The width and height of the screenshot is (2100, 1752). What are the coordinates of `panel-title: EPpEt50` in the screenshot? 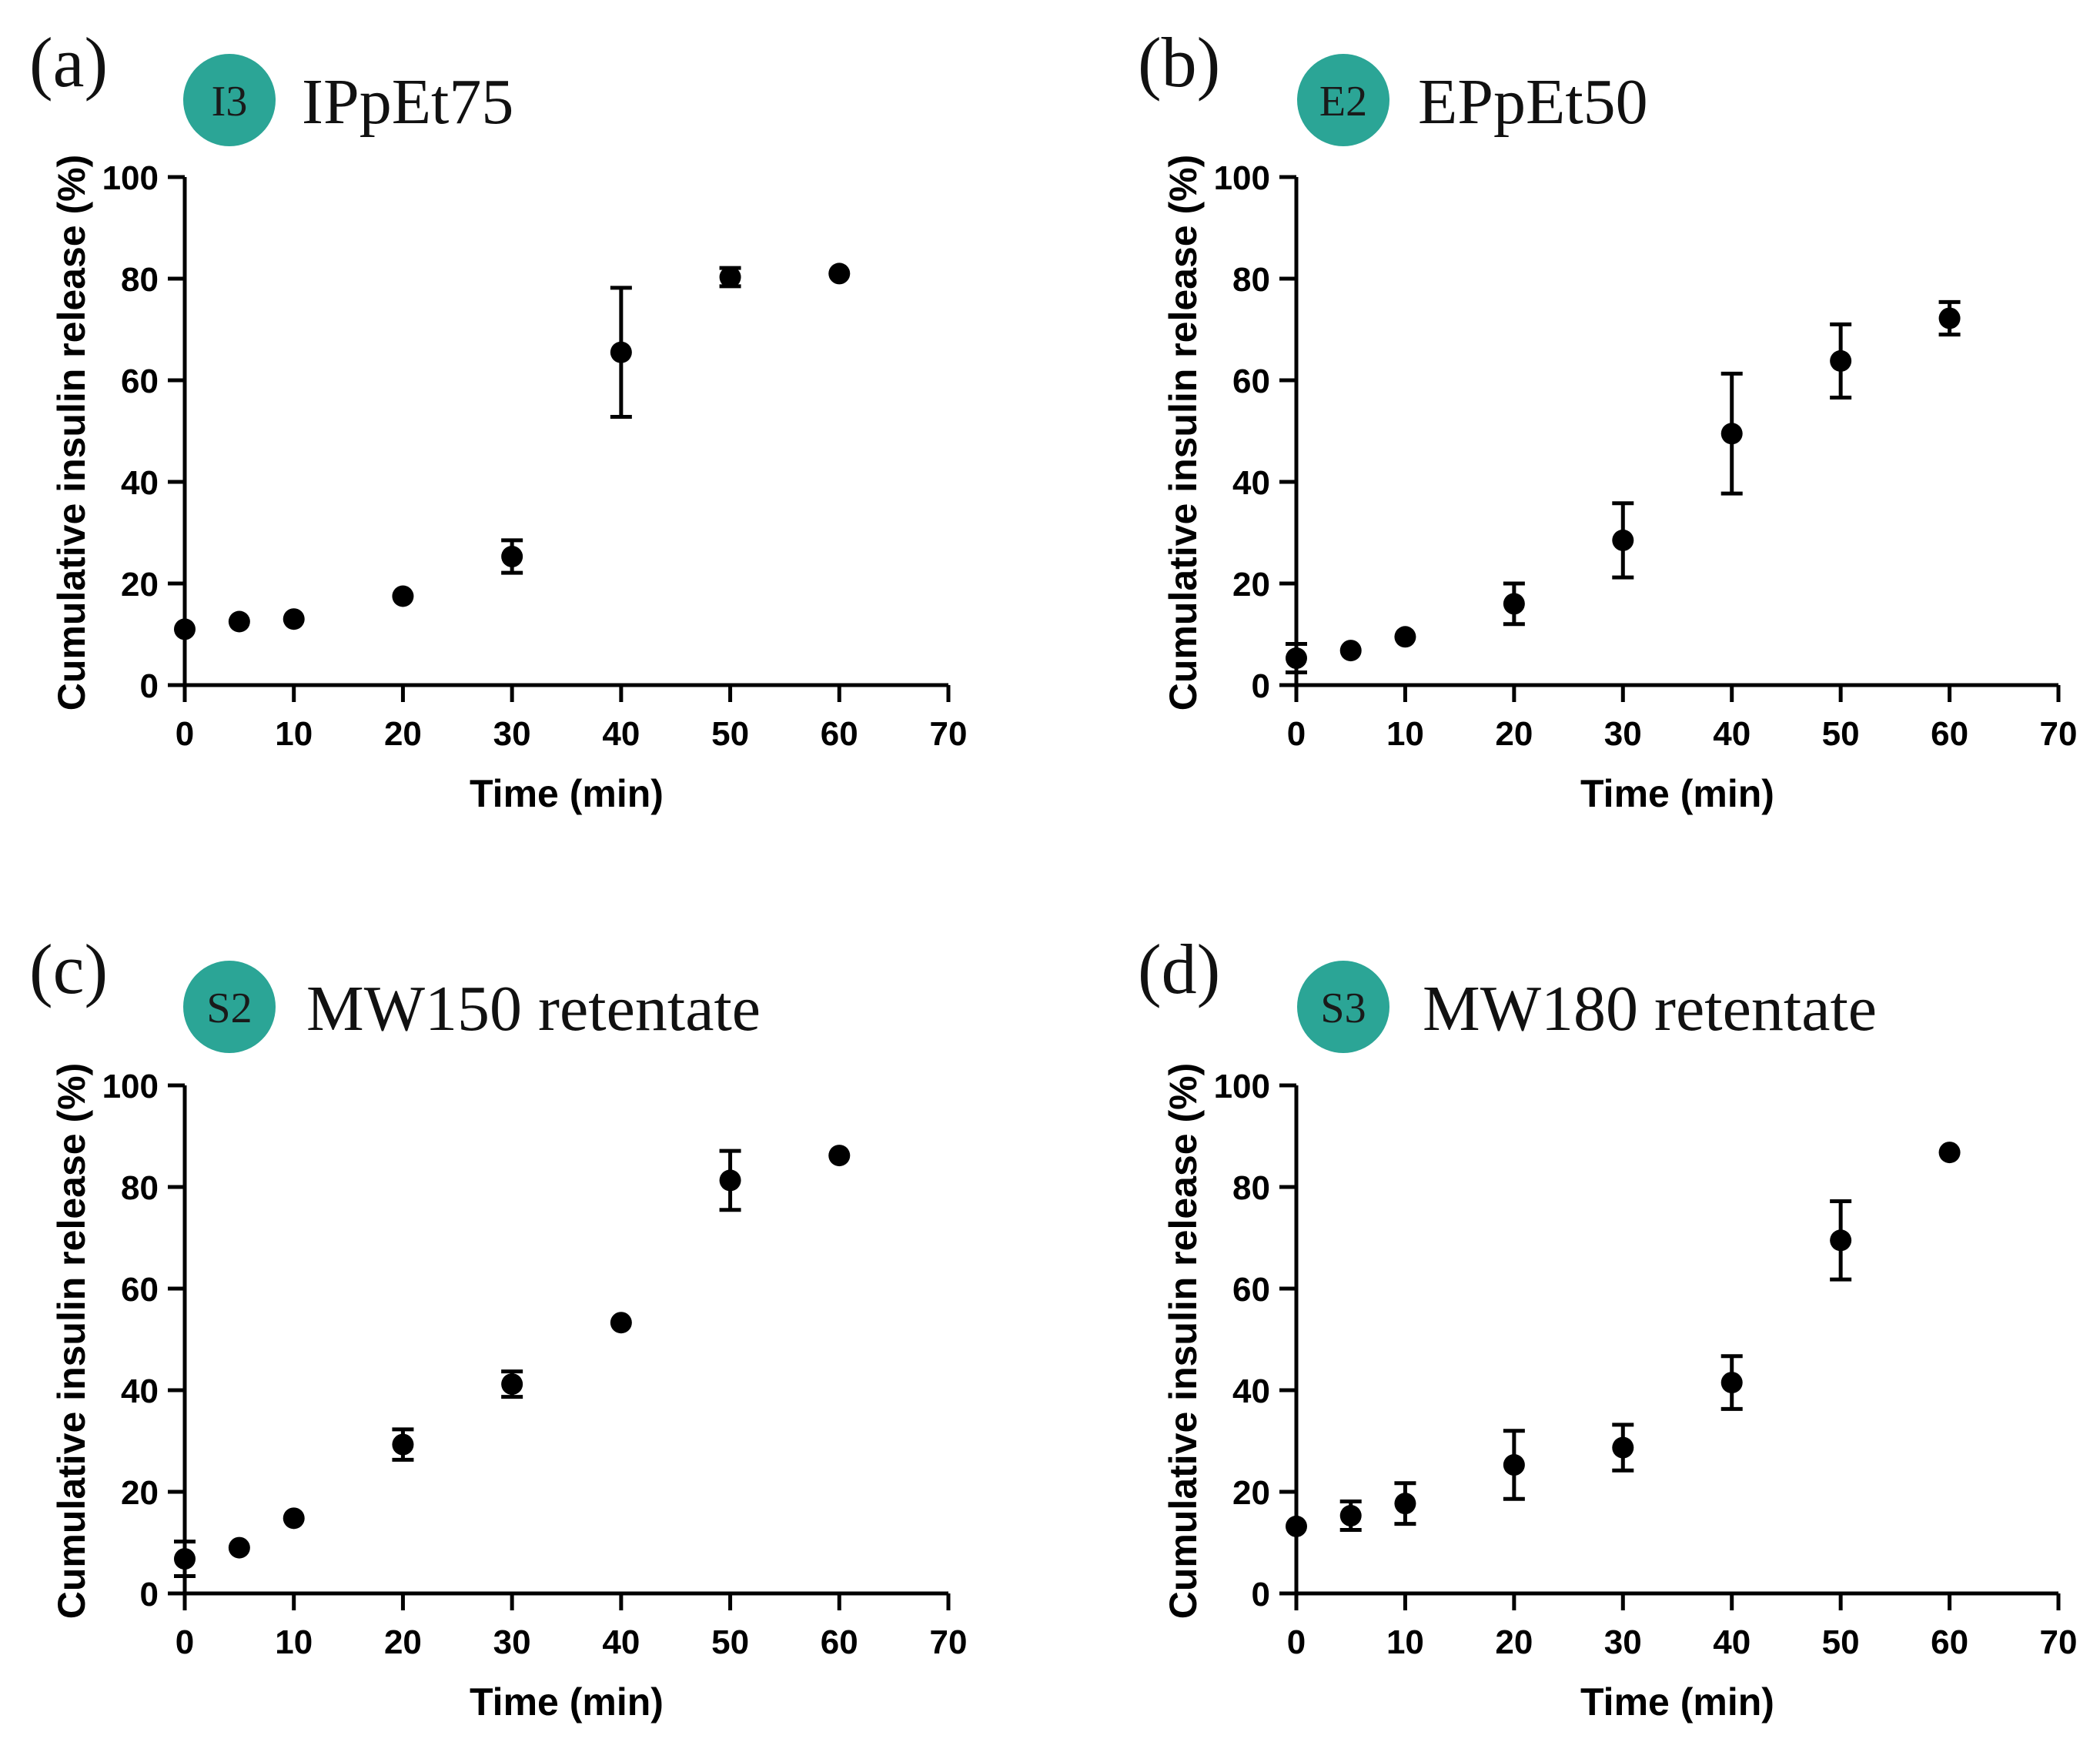 It's located at (1533, 102).